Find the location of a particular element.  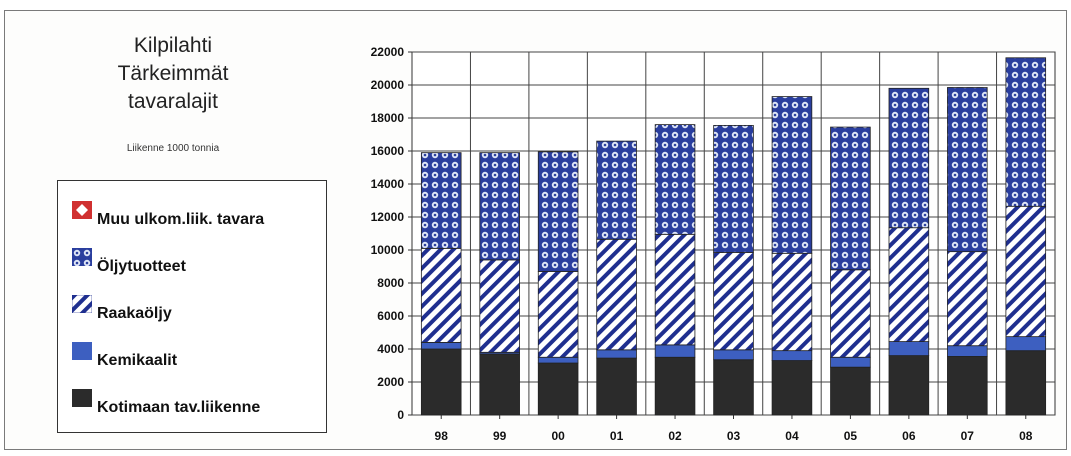

legend-item-kemi: Kemikaalit is located at coordinates (124, 356).